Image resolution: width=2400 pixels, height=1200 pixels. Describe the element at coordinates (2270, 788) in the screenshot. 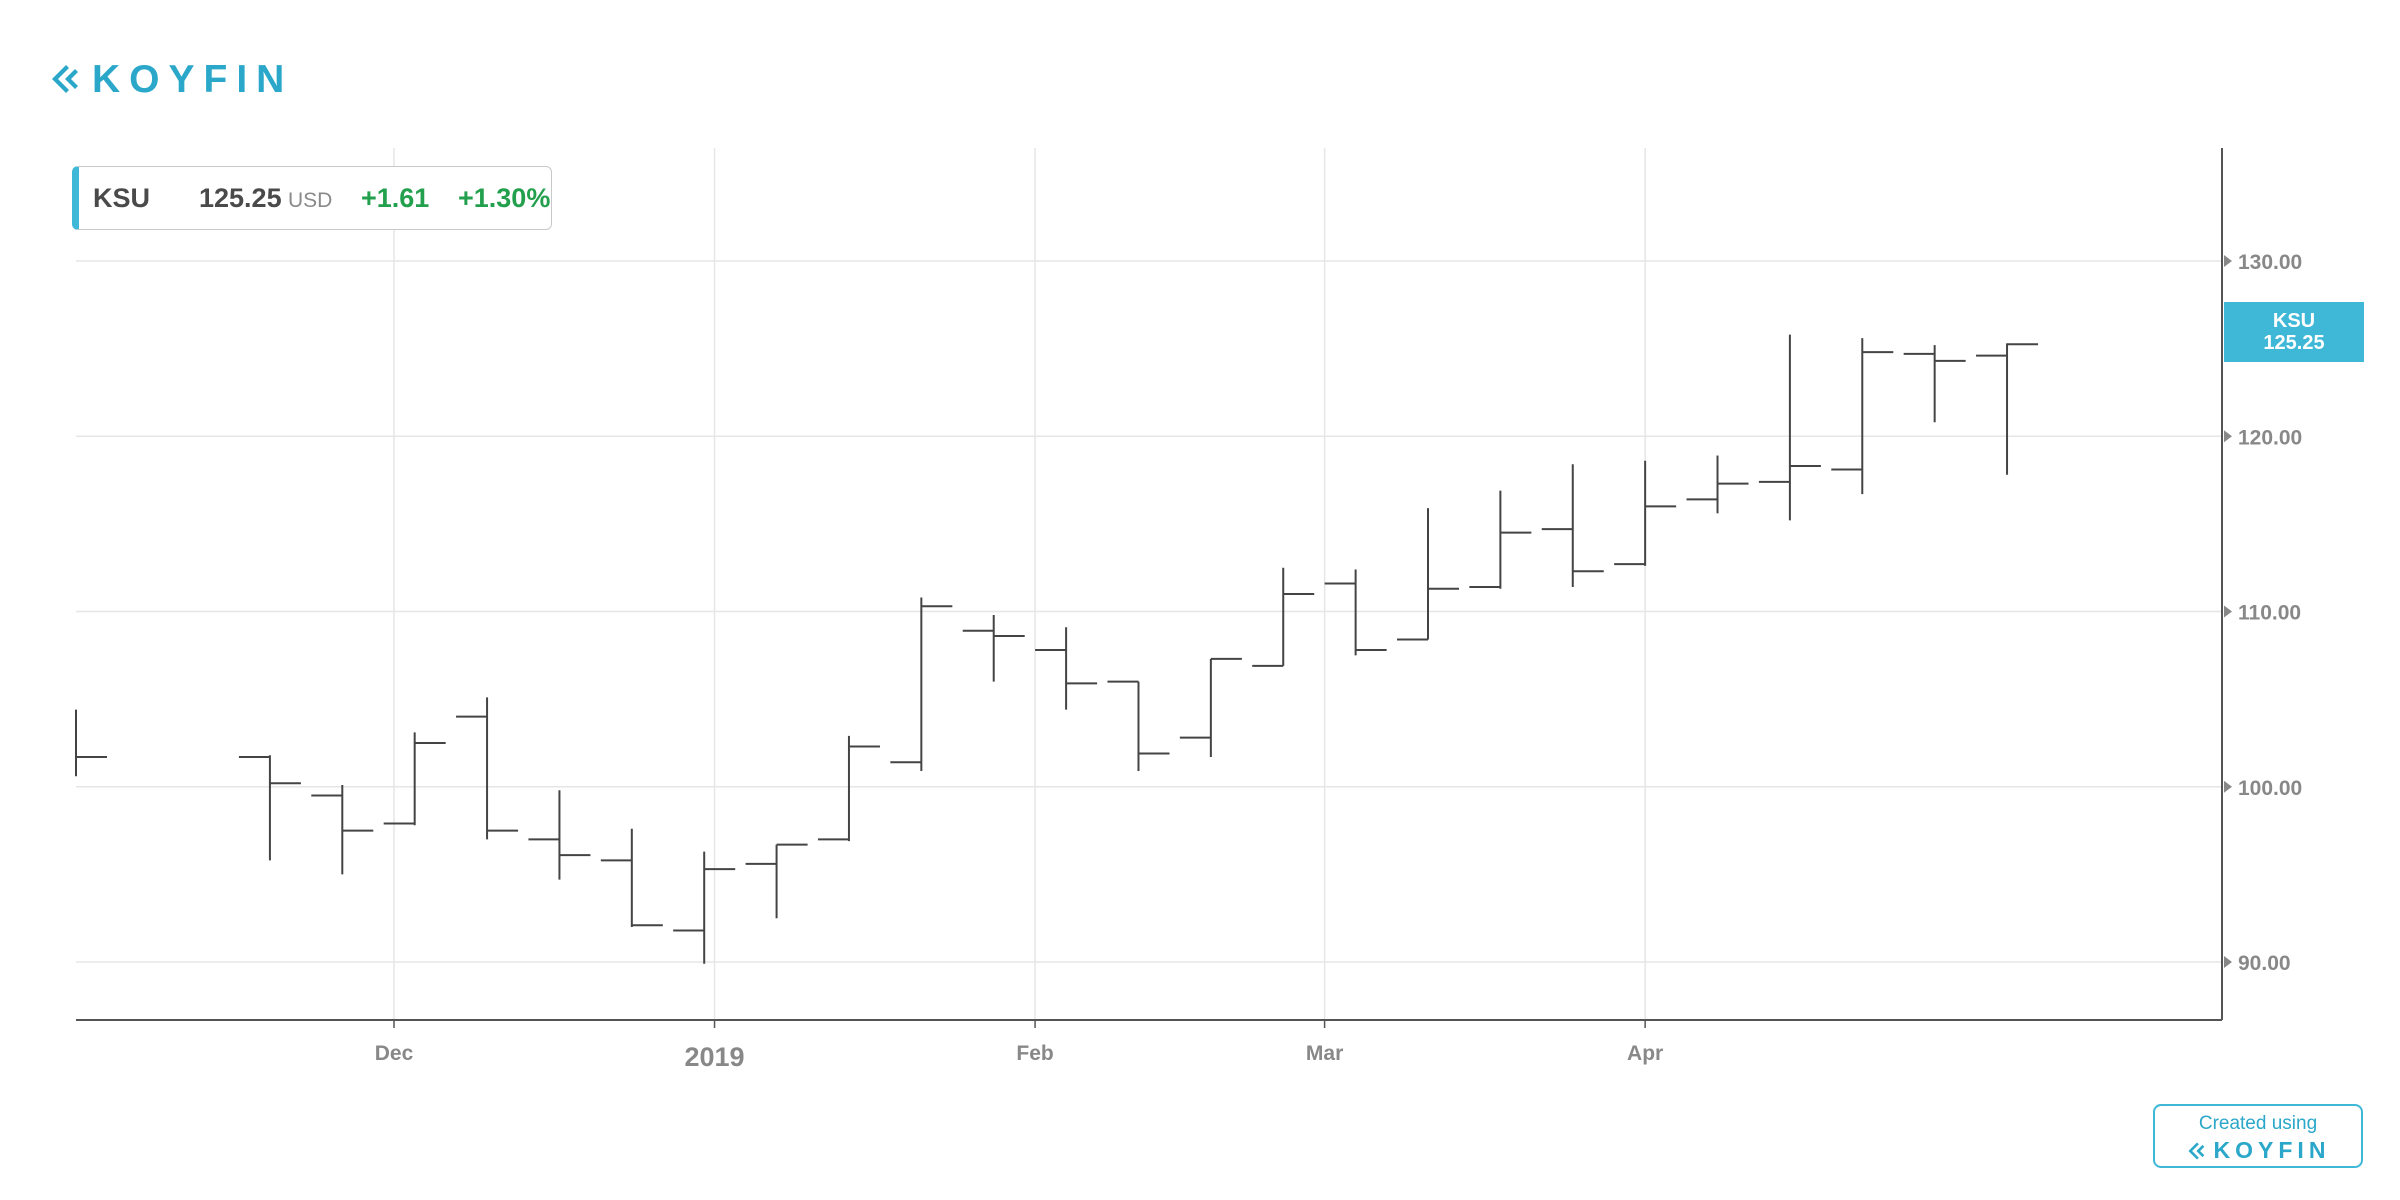

I see `y-tick-label: 100.00` at that location.